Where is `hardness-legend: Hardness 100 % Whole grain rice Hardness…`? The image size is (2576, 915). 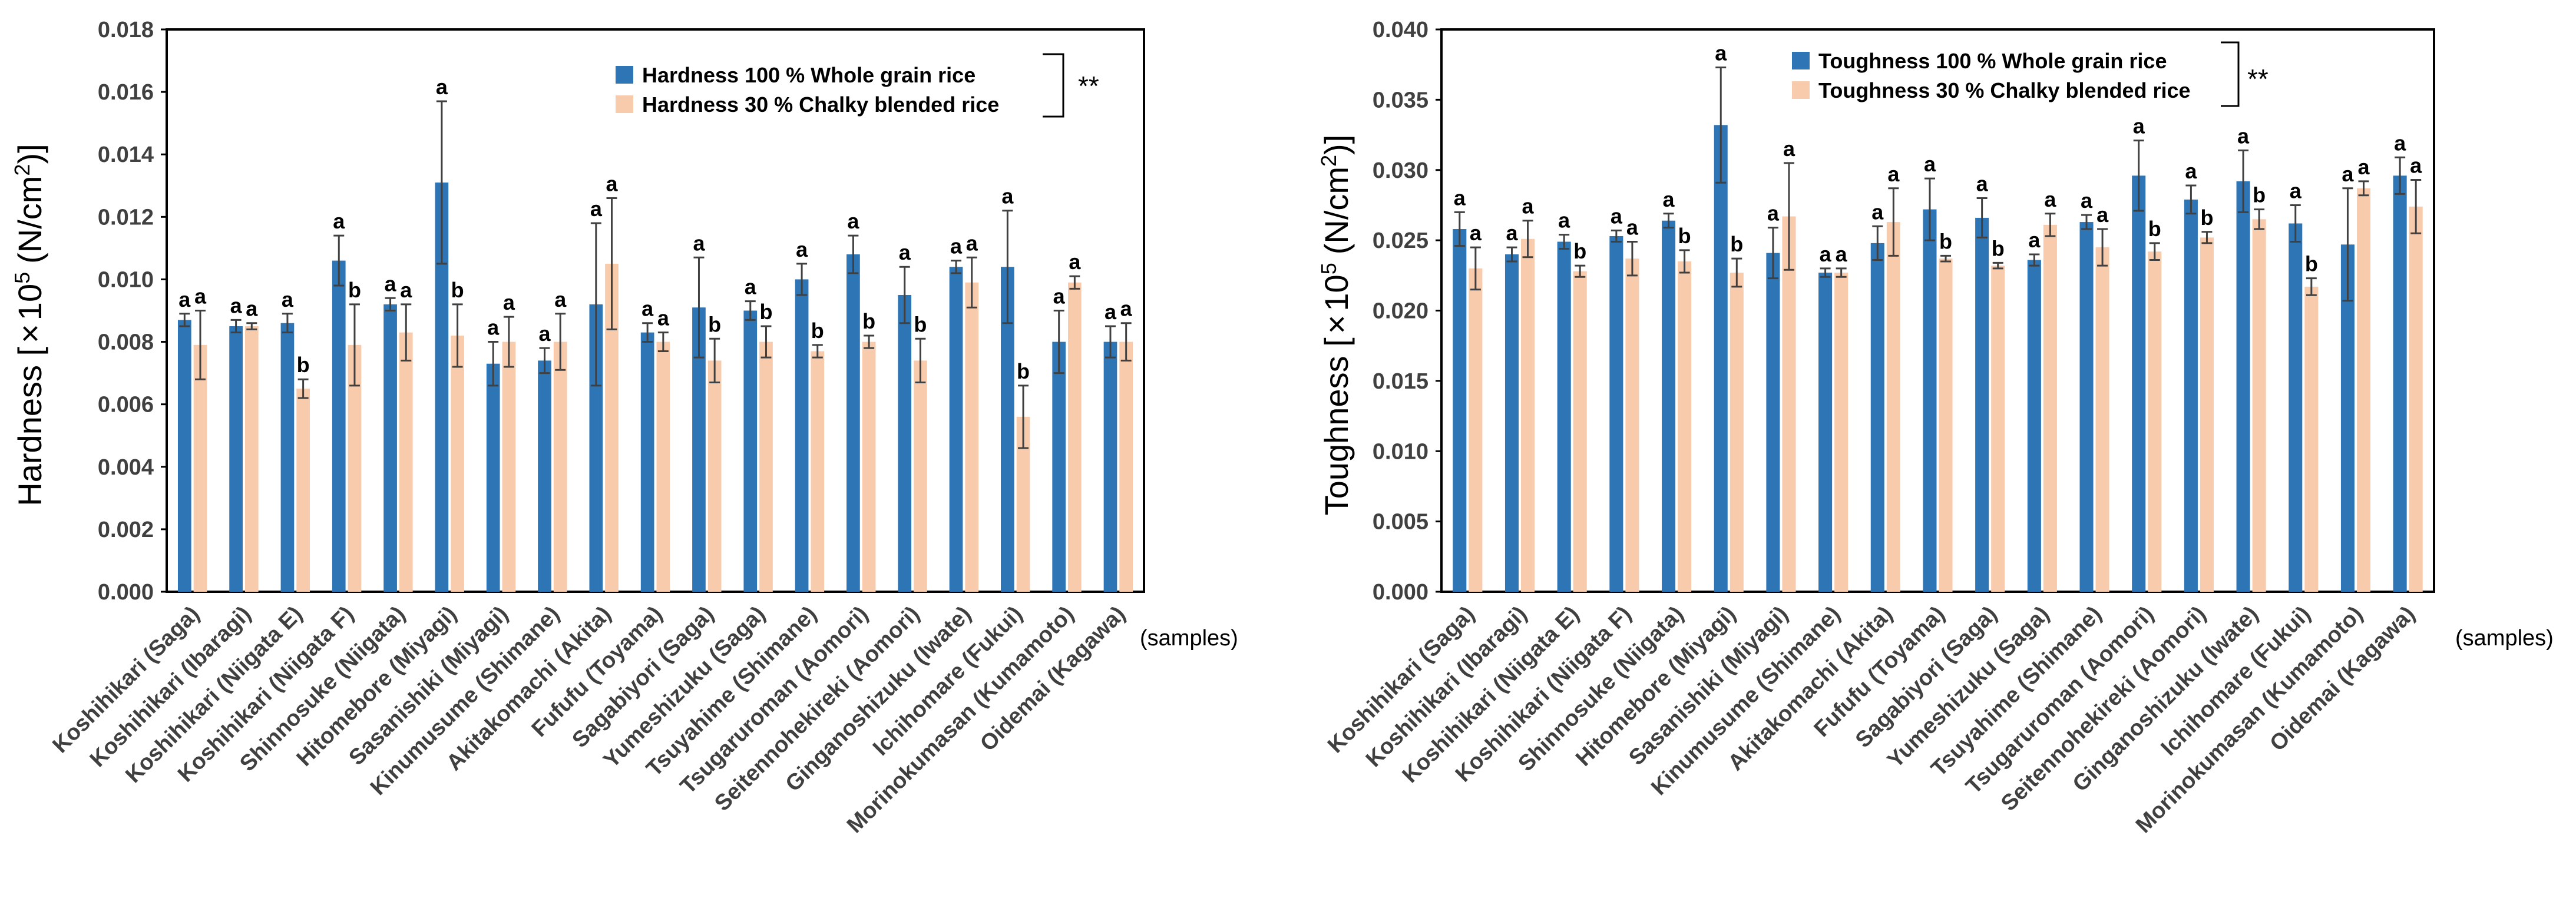
hardness-legend: Hardness 100 % Whole grain rice Hardness… is located at coordinates (857, 85).